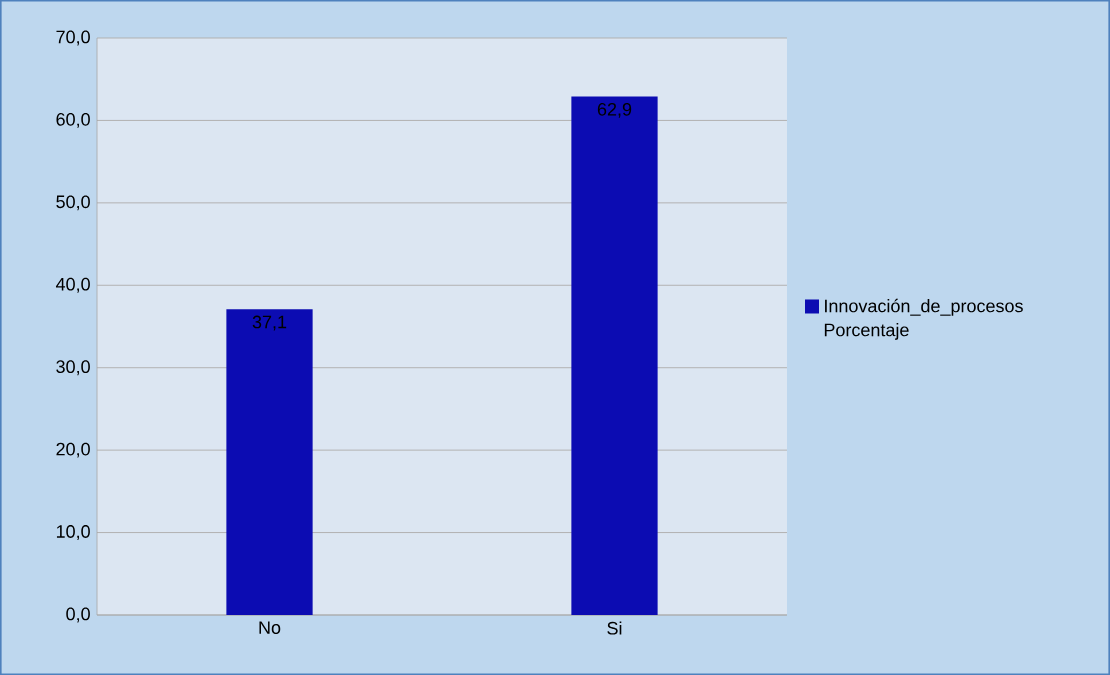 Image resolution: width=1110 pixels, height=675 pixels. What do you see at coordinates (923, 319) in the screenshot?
I see `legend-label: Innovación_de_procesos Porcentaje` at bounding box center [923, 319].